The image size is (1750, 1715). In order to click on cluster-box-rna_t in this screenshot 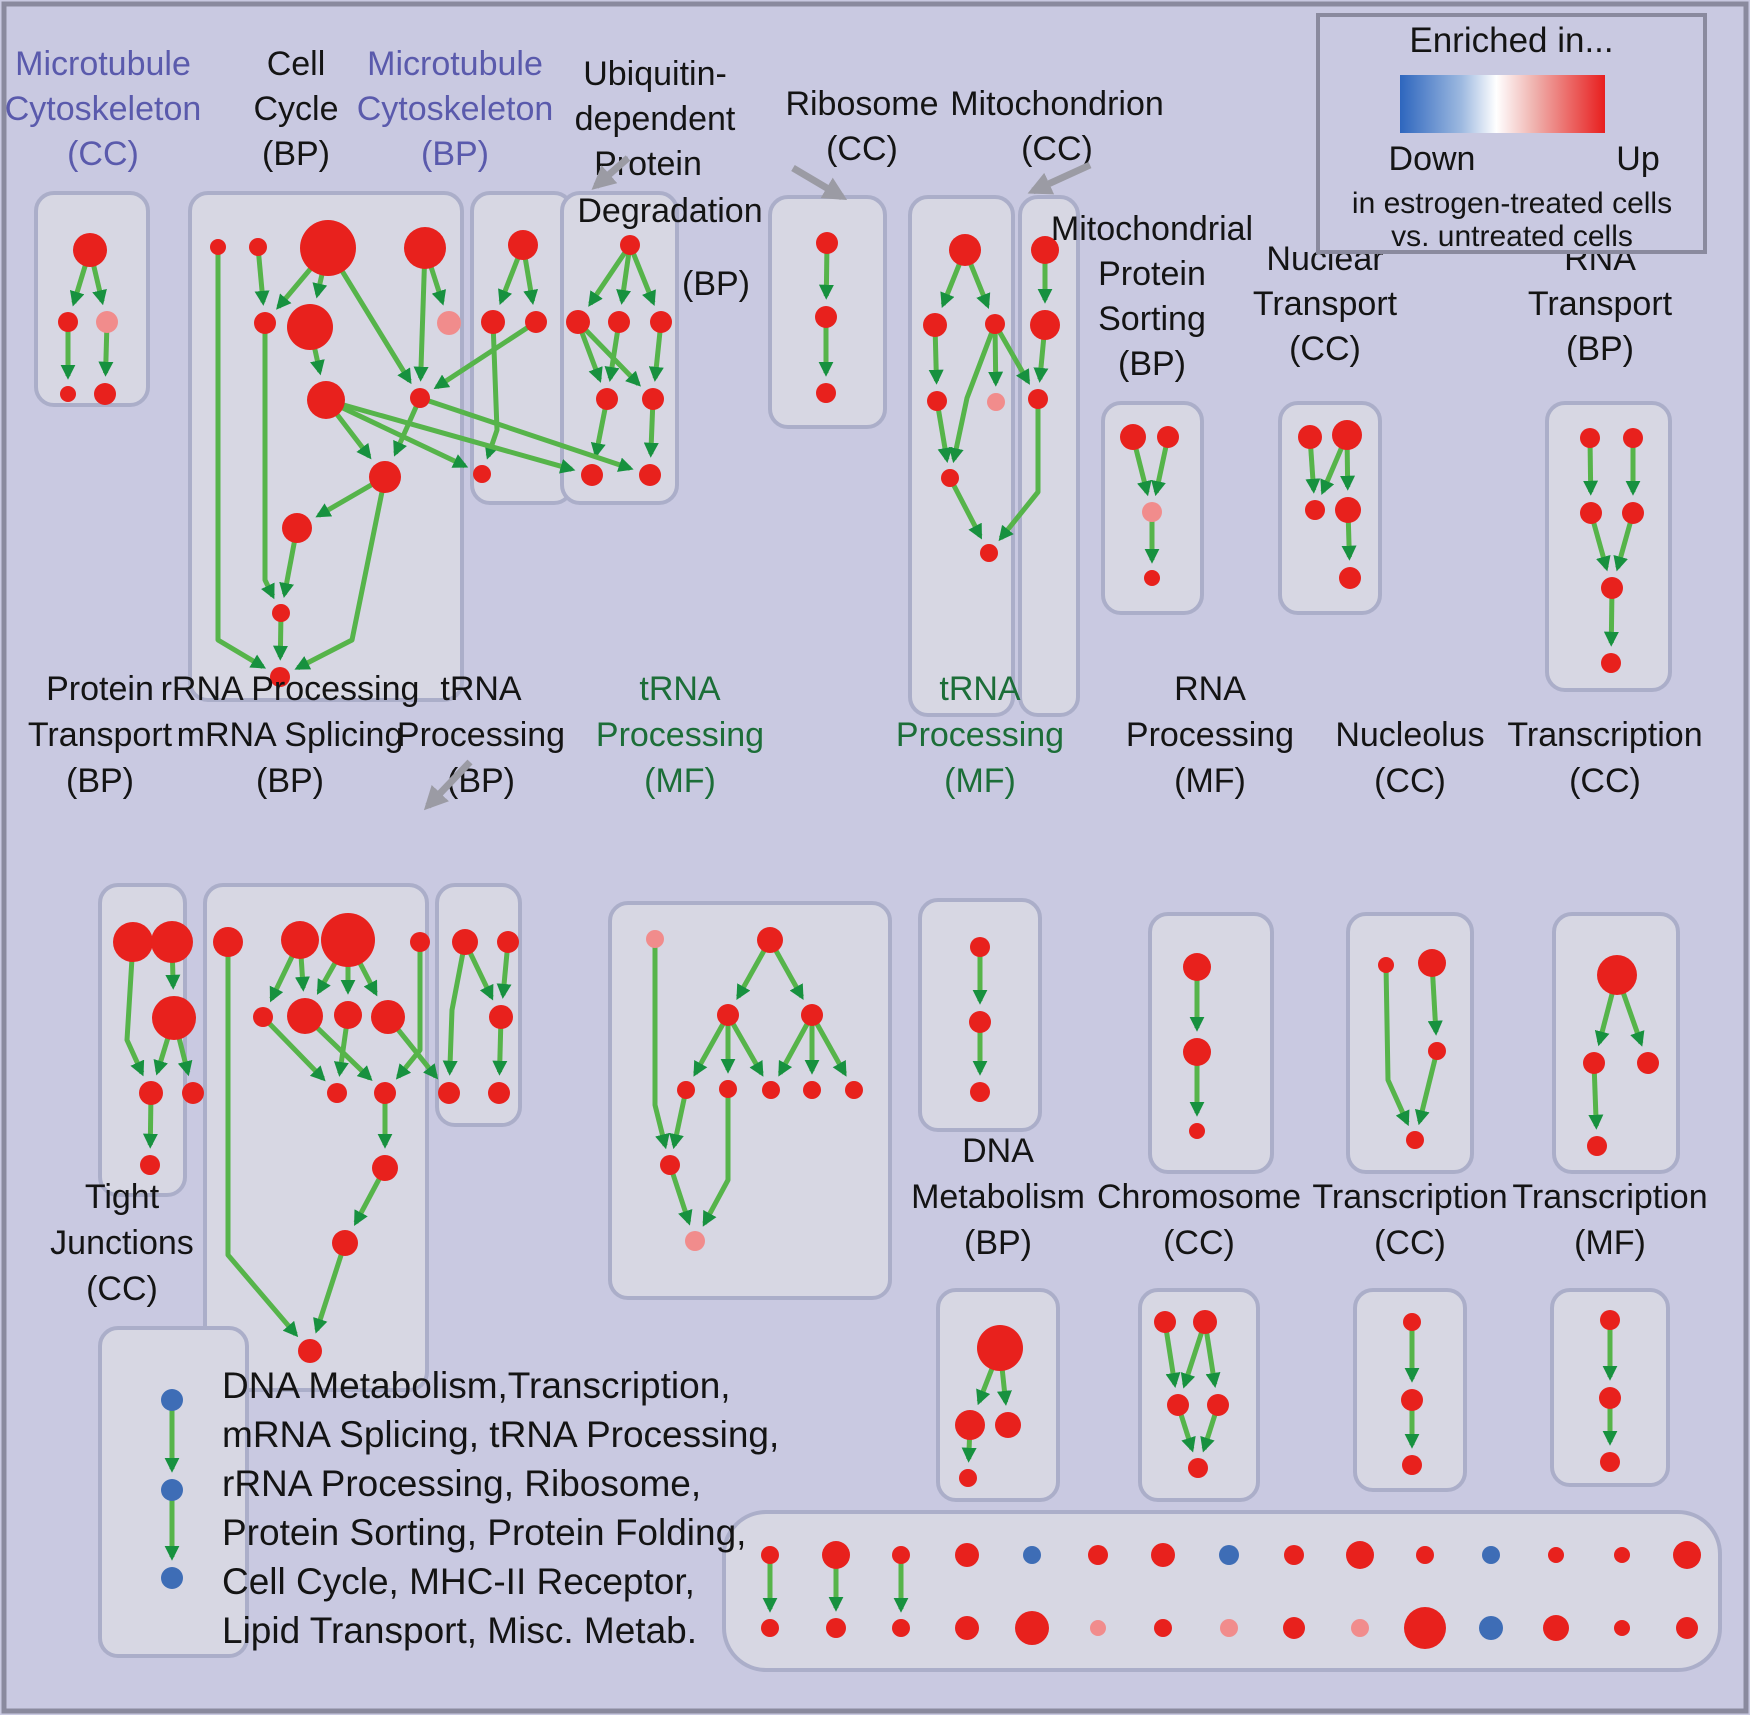, I will do `click(1608, 546)`.